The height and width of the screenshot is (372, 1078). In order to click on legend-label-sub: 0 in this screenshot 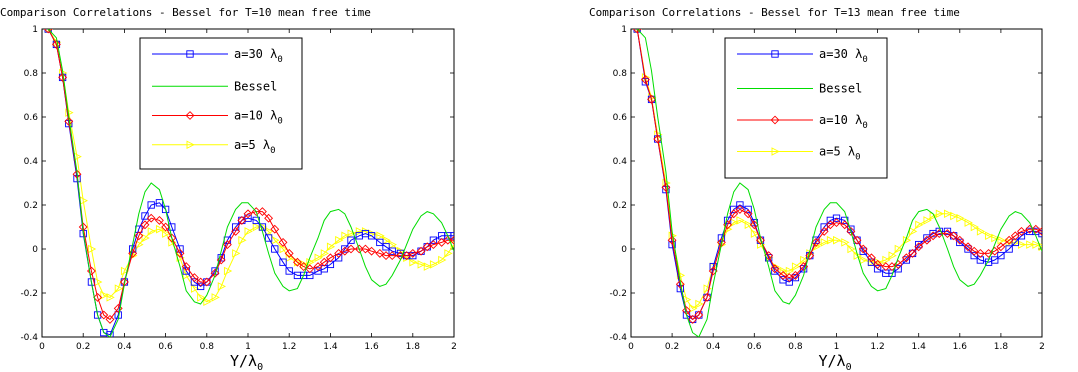, I will do `click(857, 158)`.